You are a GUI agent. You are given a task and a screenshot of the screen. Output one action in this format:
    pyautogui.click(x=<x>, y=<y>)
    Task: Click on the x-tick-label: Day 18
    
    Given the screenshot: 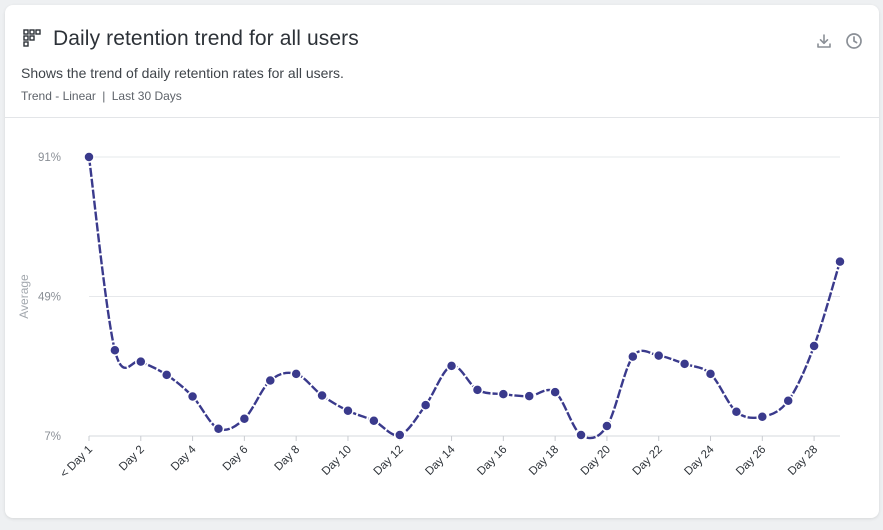 What is the action you would take?
    pyautogui.click(x=544, y=461)
    